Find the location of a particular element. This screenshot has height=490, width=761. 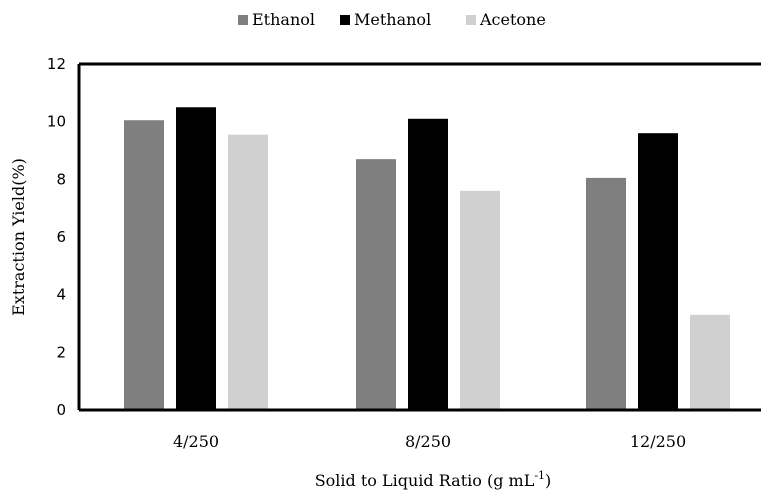

legend-label-ethanol: Ethanol is located at coordinates (283, 19).